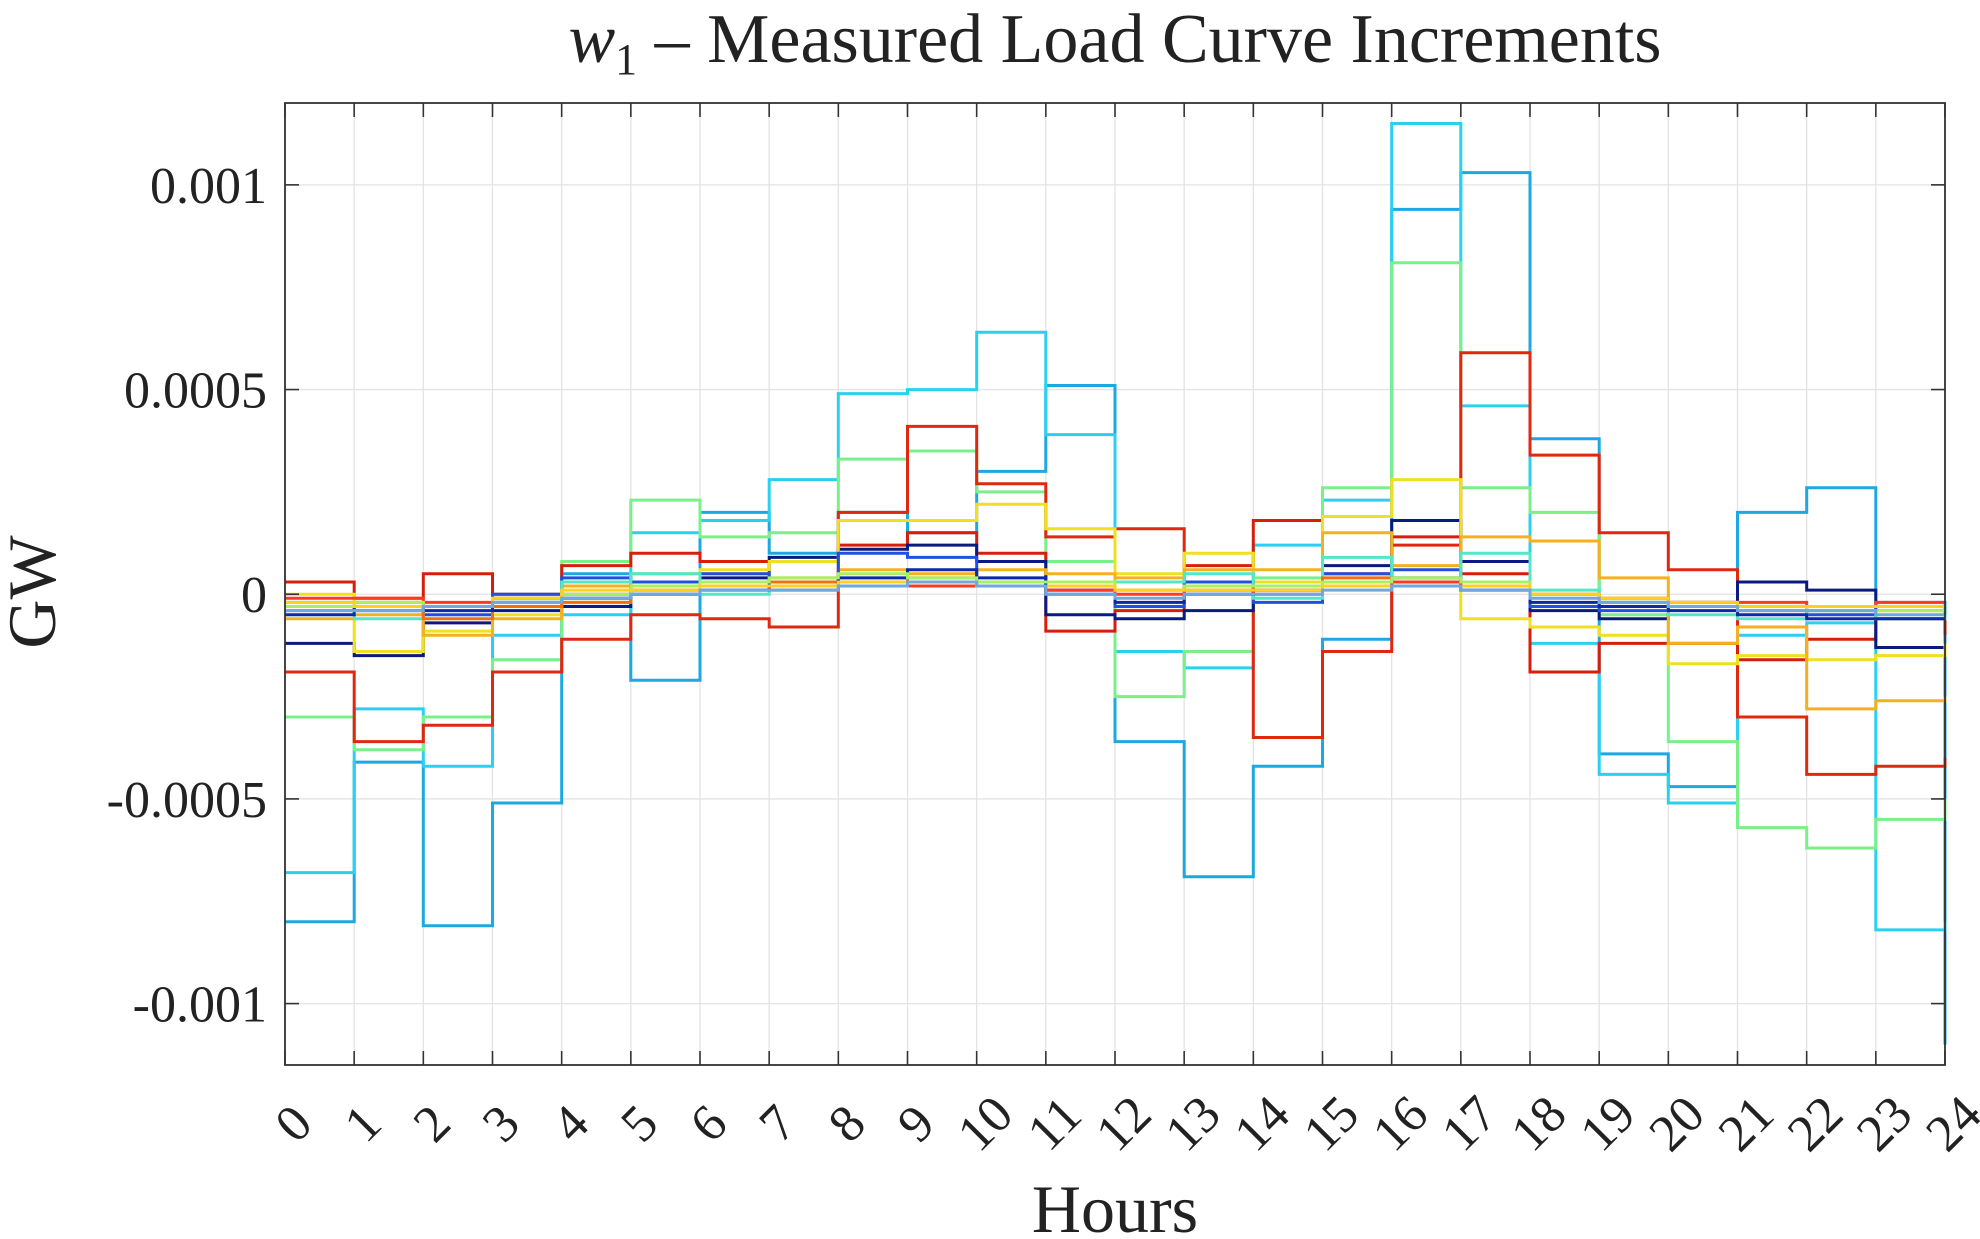  I want to click on y-tick-label: 0.001, so click(208, 186).